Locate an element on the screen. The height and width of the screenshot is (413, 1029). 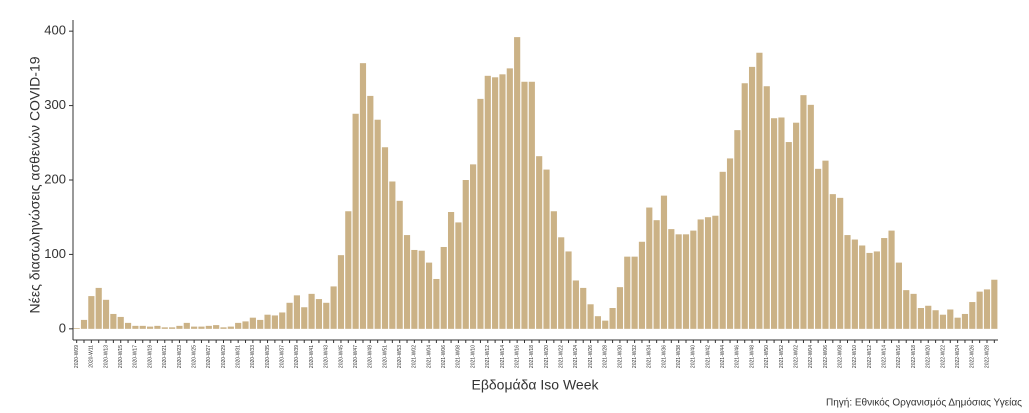
x-tick-label: 2020-W41 is located at coordinates (312, 356).